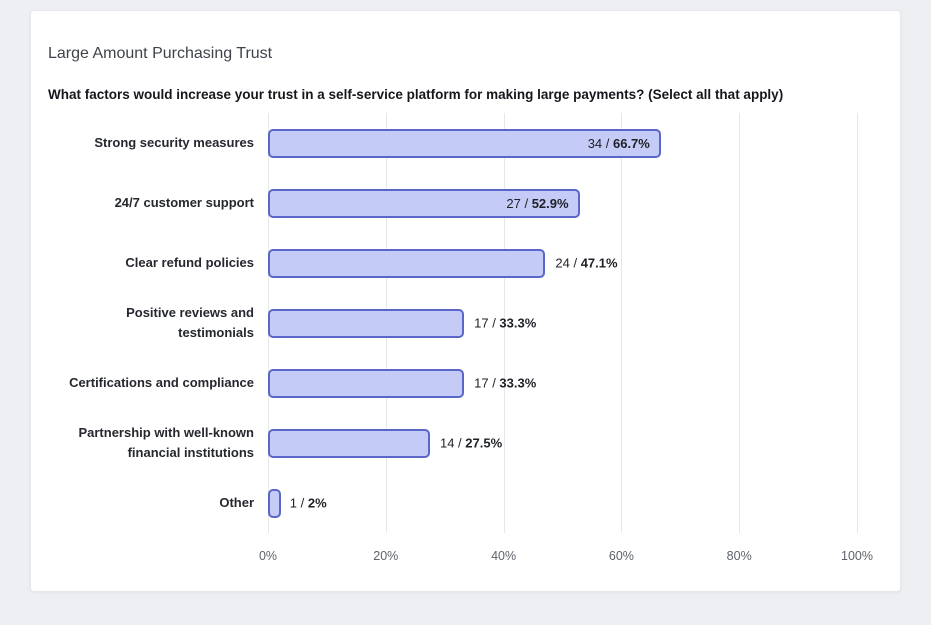 This screenshot has height=625, width=931. I want to click on chart-row: Clear refund policies 24 / 47.1%, so click(465, 263).